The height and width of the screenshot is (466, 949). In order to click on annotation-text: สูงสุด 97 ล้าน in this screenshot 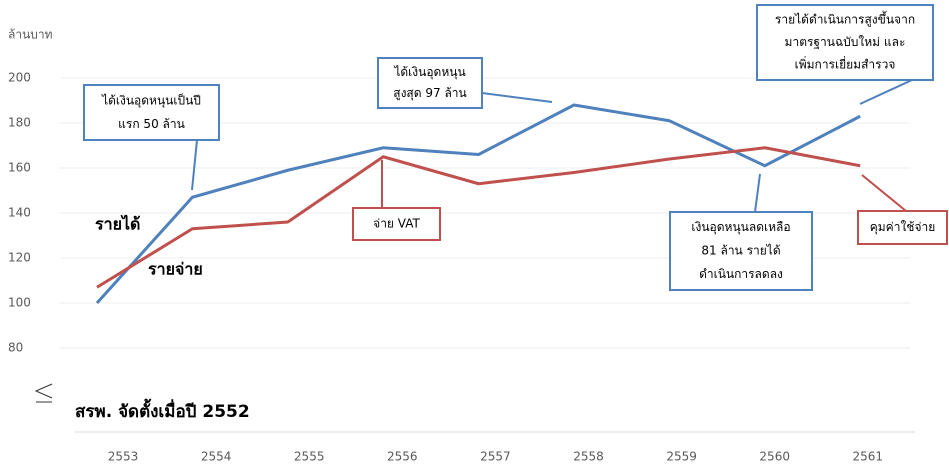, I will do `click(430, 93)`.